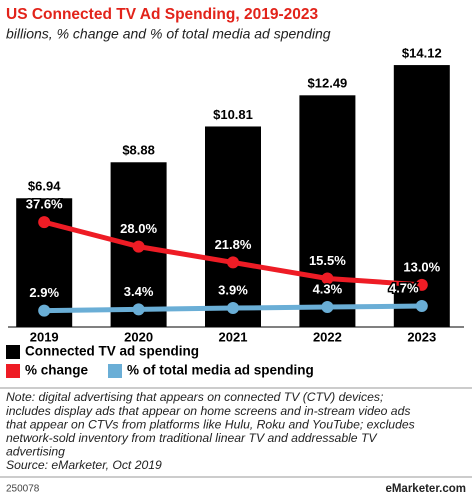  I want to click on line-value-label: 2.9%, so click(44, 292).